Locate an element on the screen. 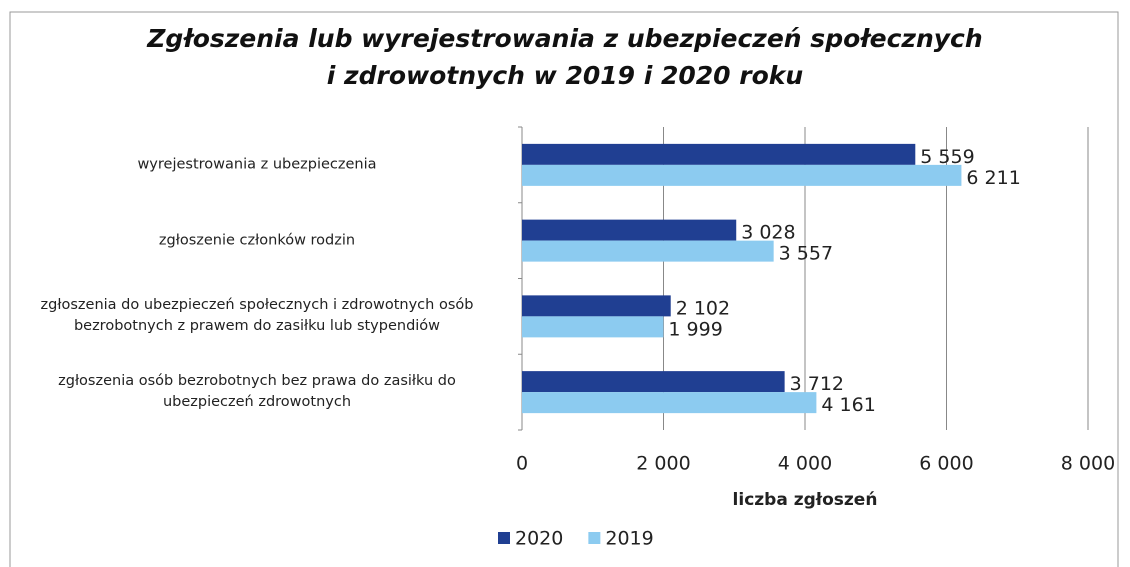 This screenshot has width=1130, height=567. x-tick-label: 2 000 is located at coordinates (663, 464).